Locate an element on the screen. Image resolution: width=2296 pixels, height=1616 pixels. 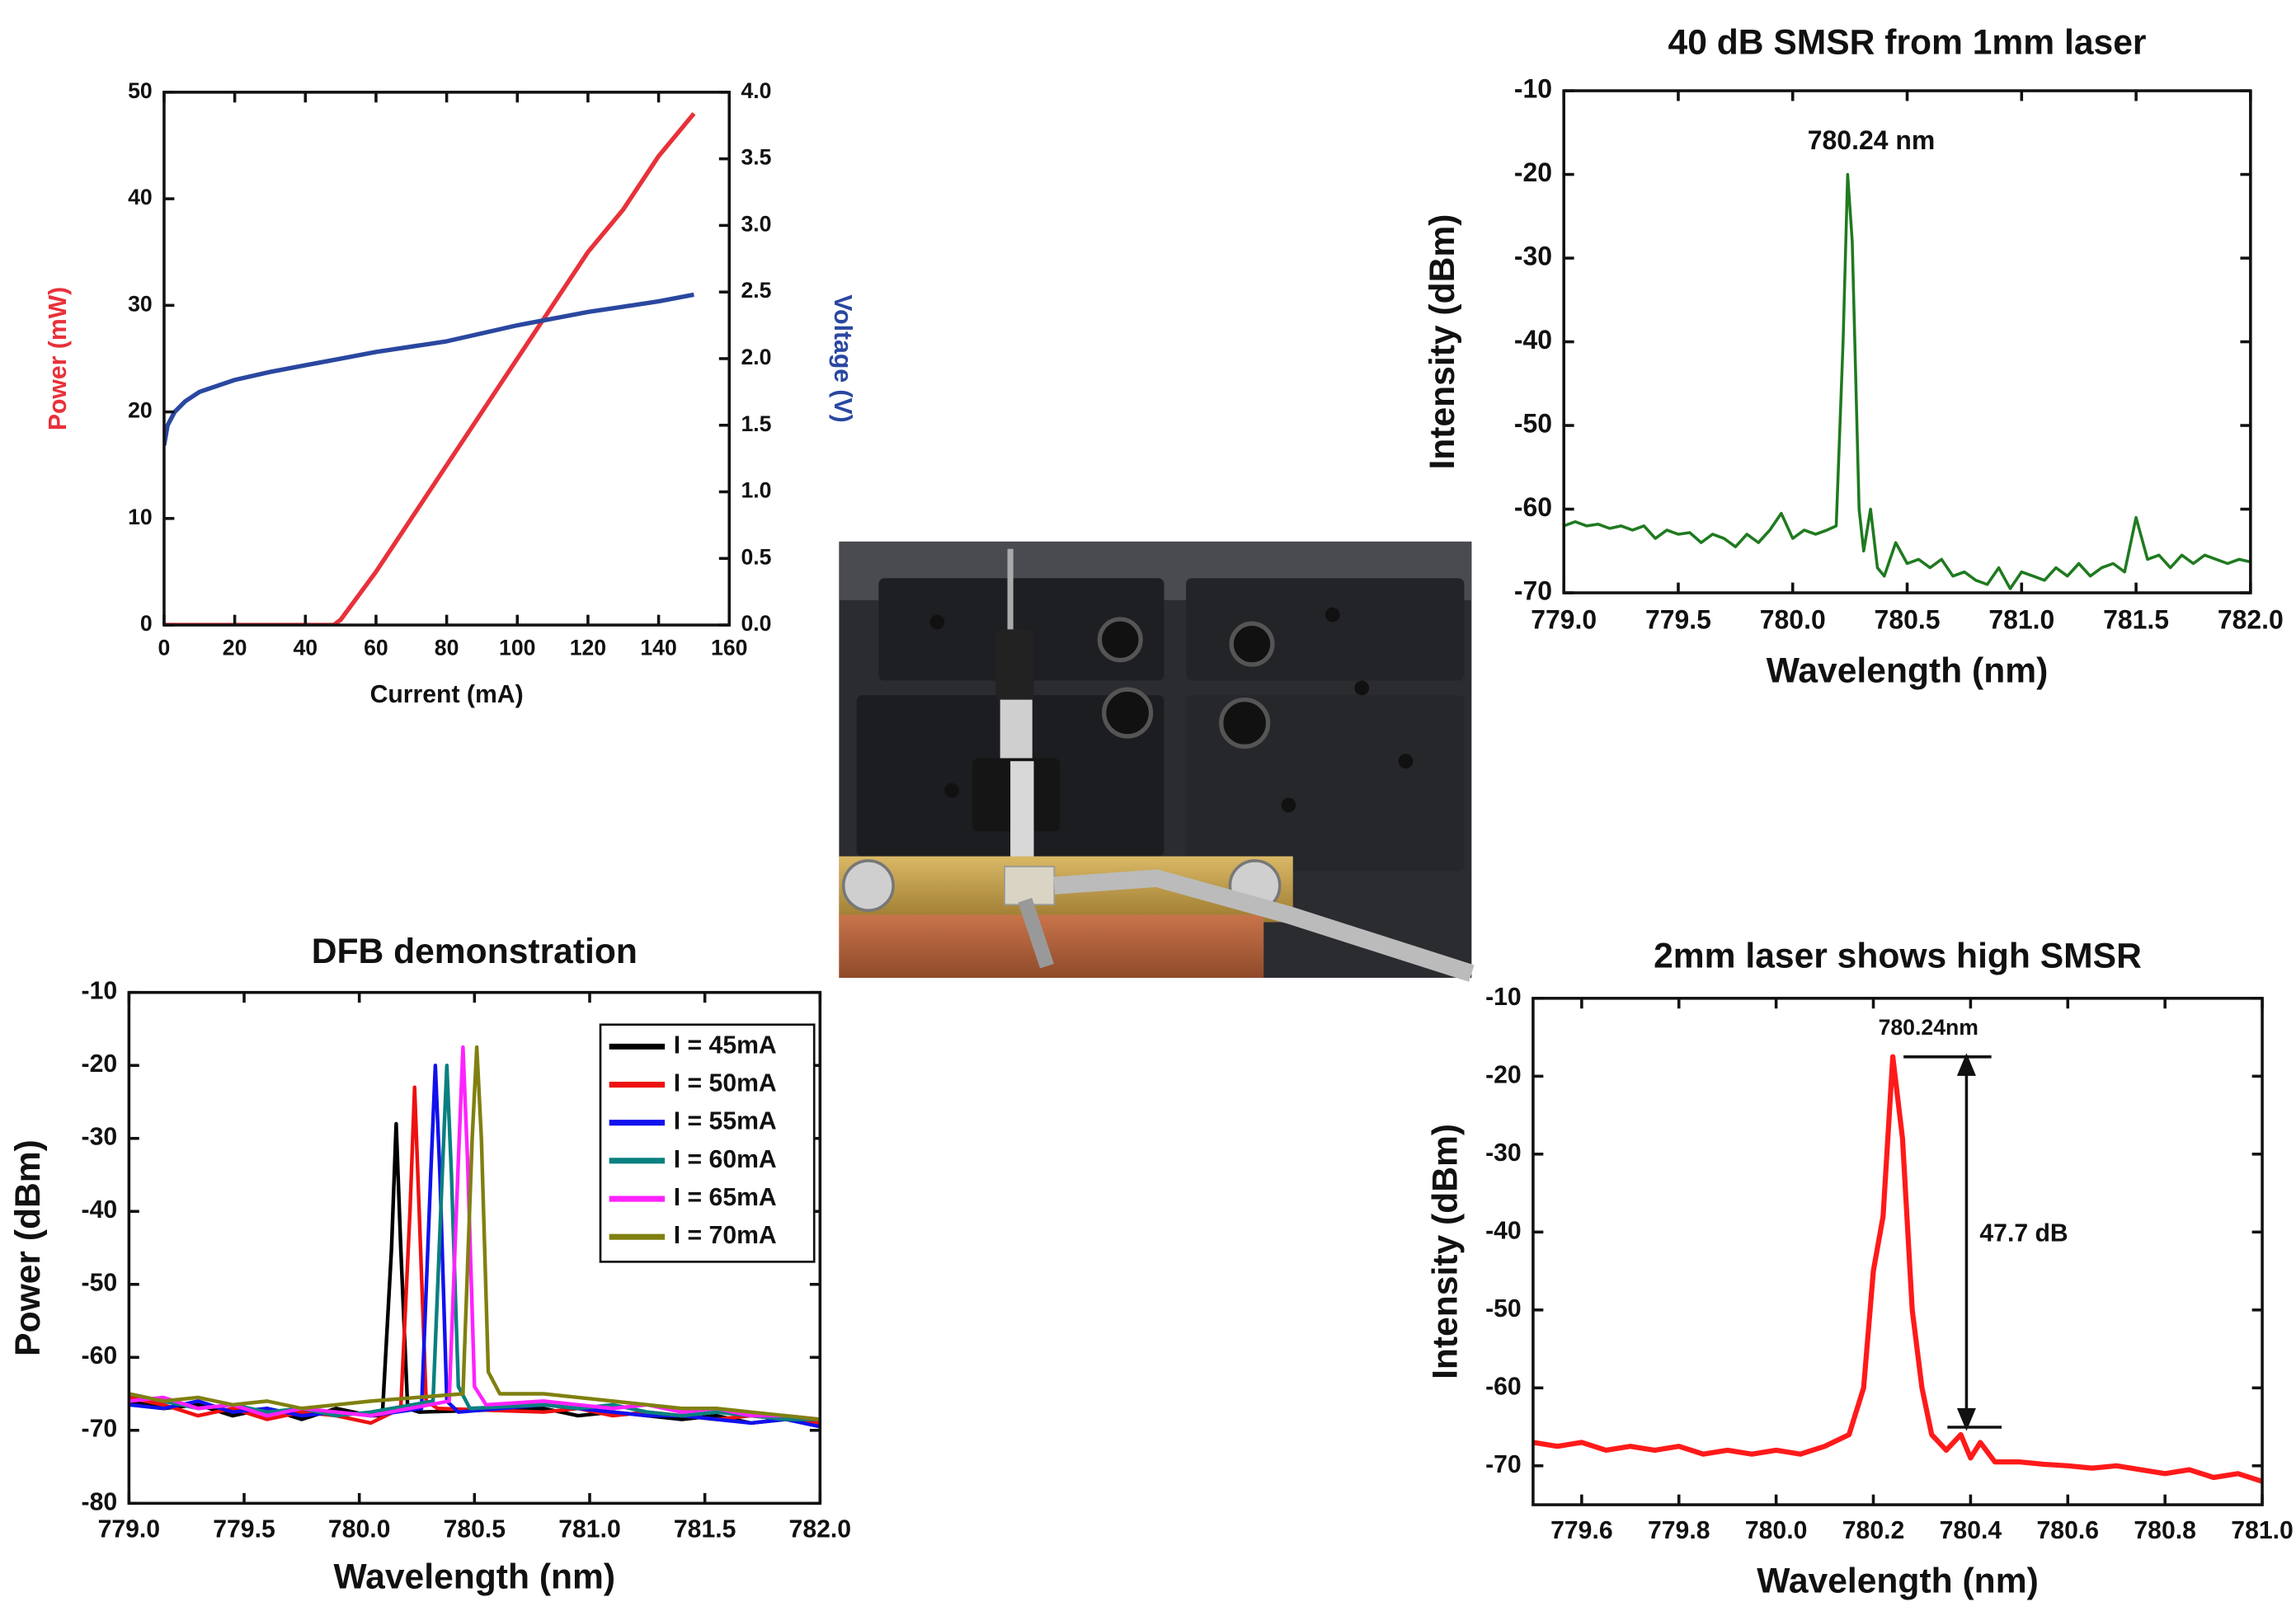
y2-tick-label: 1.5 is located at coordinates (756, 423).